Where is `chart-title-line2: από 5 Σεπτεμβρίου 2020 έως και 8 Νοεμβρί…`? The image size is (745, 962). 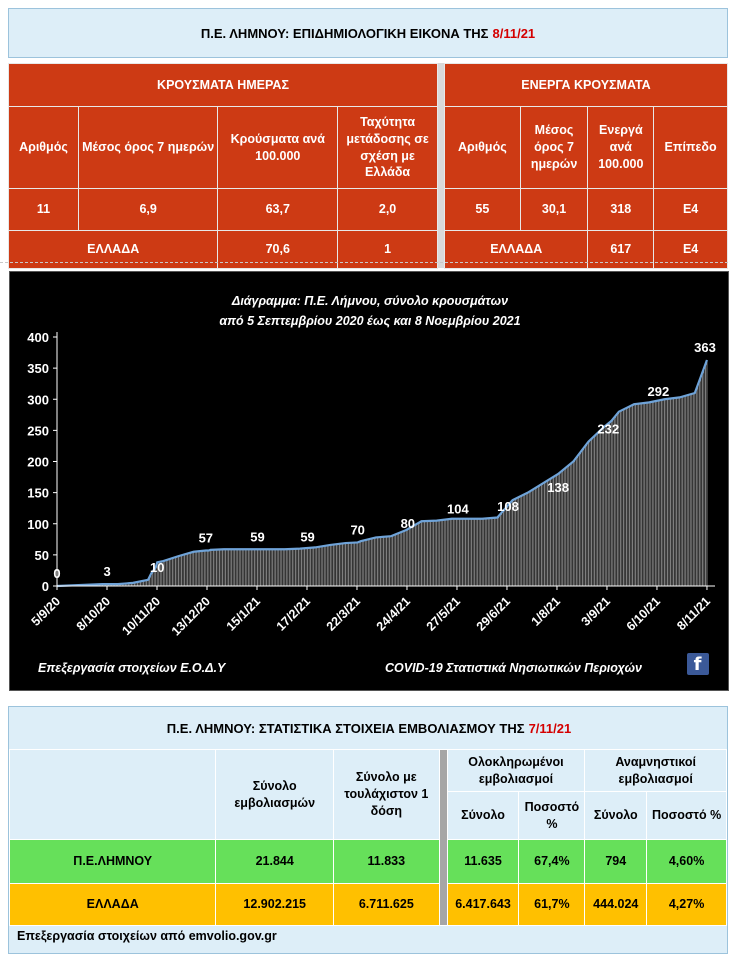
chart-title-line2: από 5 Σεπτεμβρίου 2020 έως και 8 Νοεμβρί… is located at coordinates (370, 321).